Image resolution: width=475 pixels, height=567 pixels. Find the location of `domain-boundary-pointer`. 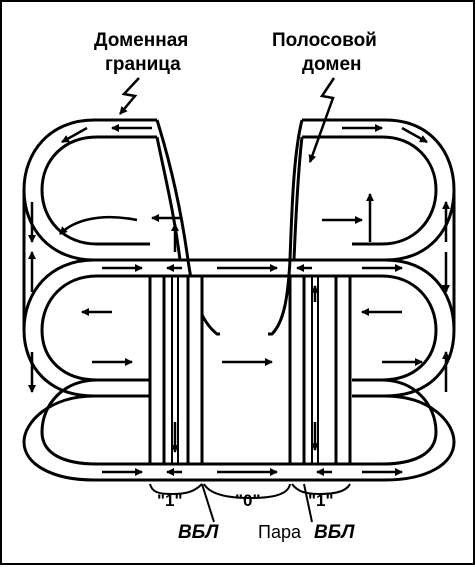

domain-boundary-pointer is located at coordinates (129, 96).